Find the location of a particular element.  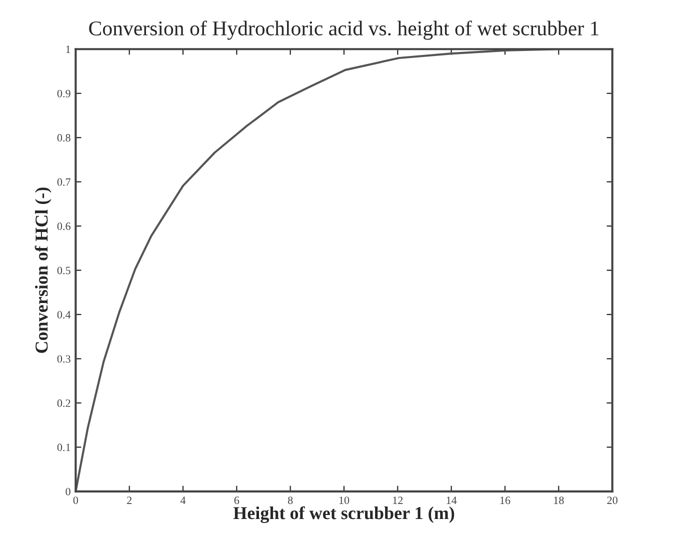

y-tick-label: 0.5 is located at coordinates (63, 270).